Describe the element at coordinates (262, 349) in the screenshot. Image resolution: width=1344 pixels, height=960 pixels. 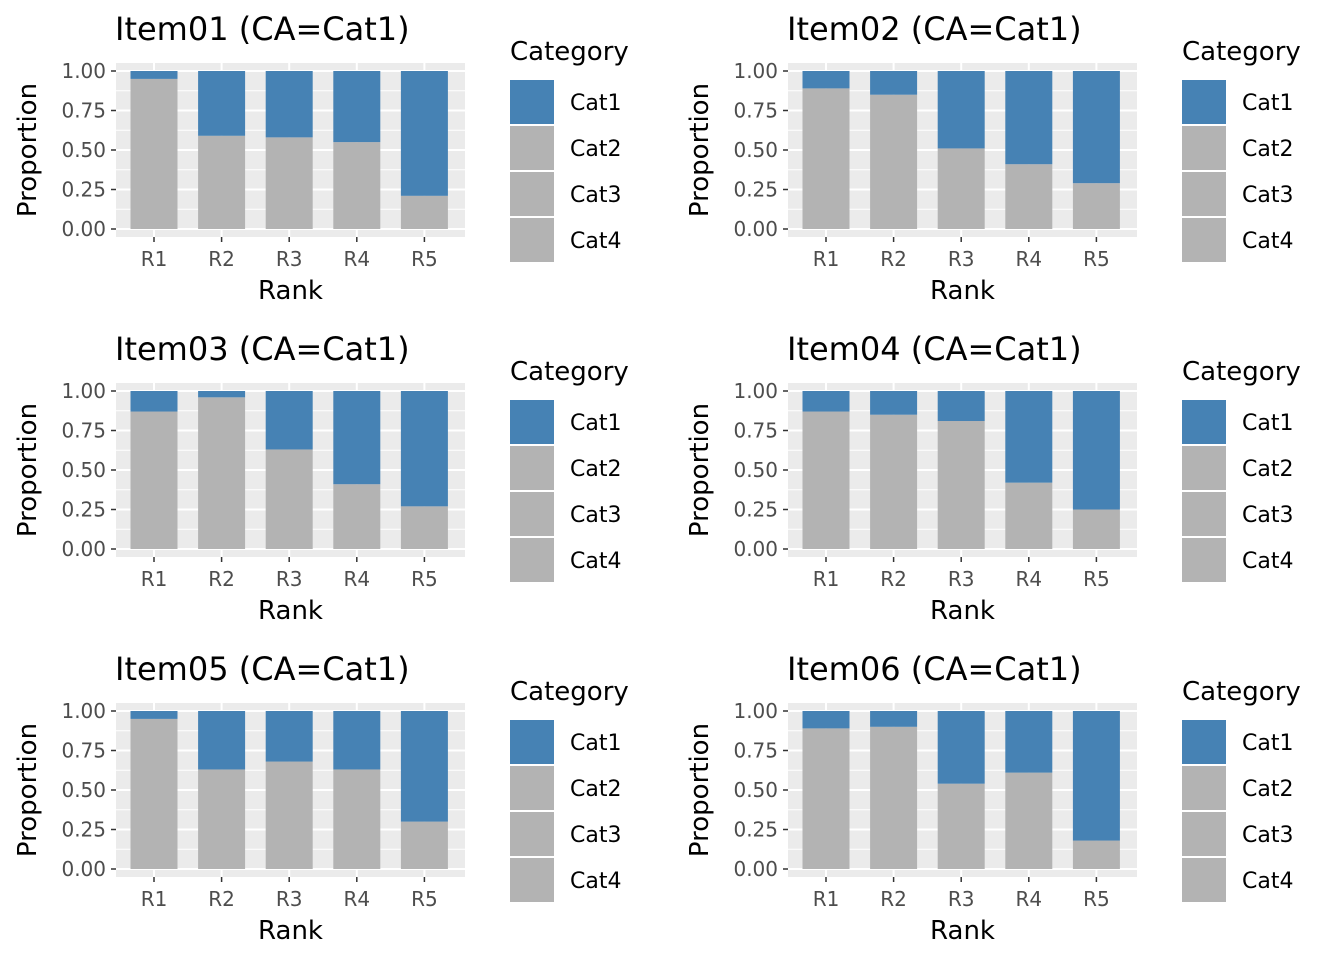
I see `chart-title: Item03 (CA=Cat1)` at that location.